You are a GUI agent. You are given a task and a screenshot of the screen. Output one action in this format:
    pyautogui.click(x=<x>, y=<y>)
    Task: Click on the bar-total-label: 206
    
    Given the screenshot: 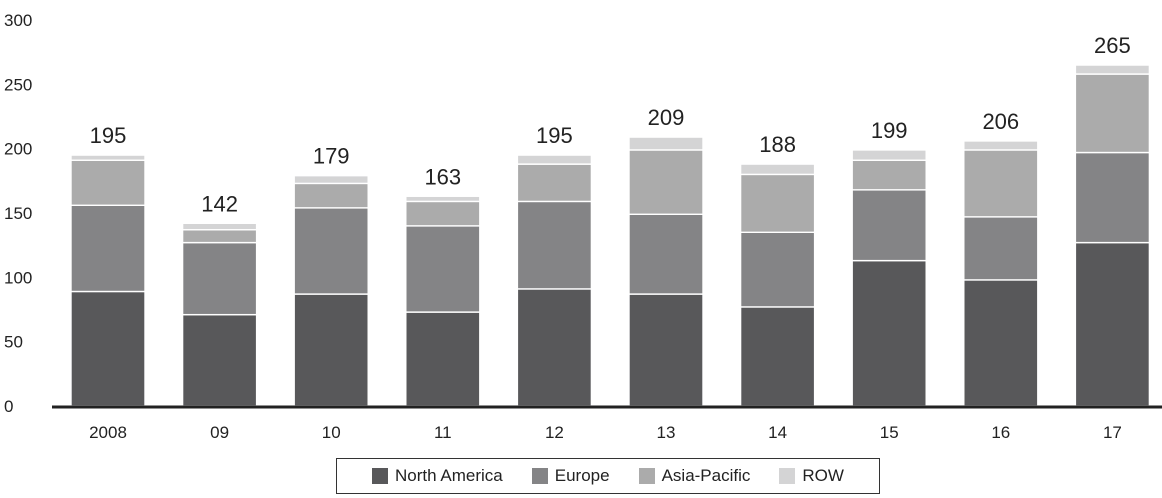 What is the action you would take?
    pyautogui.click(x=1000, y=121)
    